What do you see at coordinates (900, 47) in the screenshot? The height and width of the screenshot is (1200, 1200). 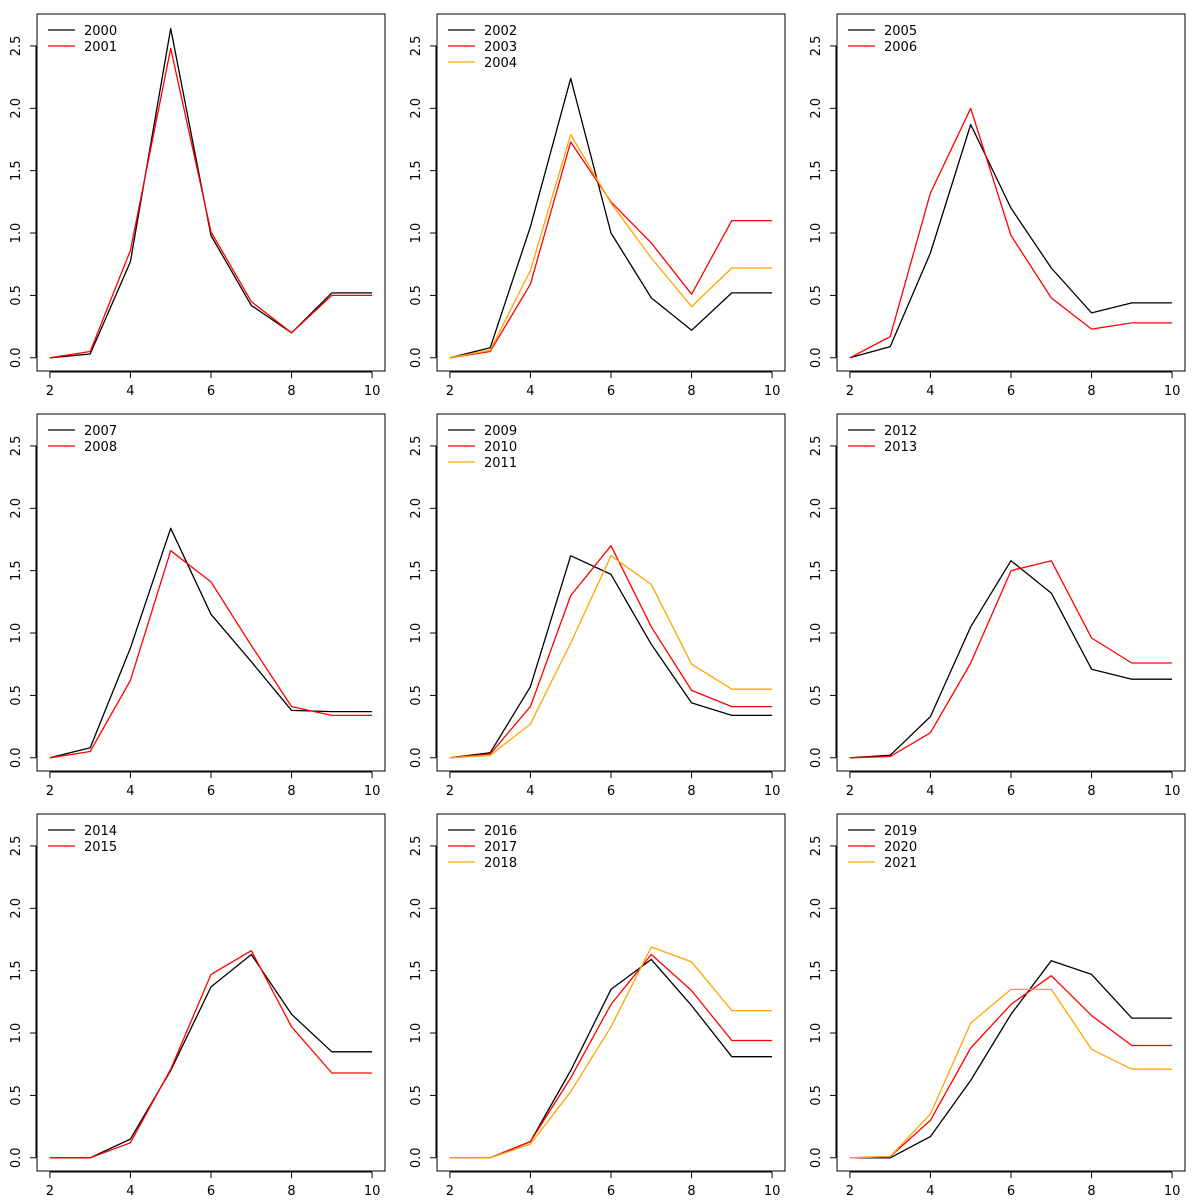 I see `legend-label: 2006` at bounding box center [900, 47].